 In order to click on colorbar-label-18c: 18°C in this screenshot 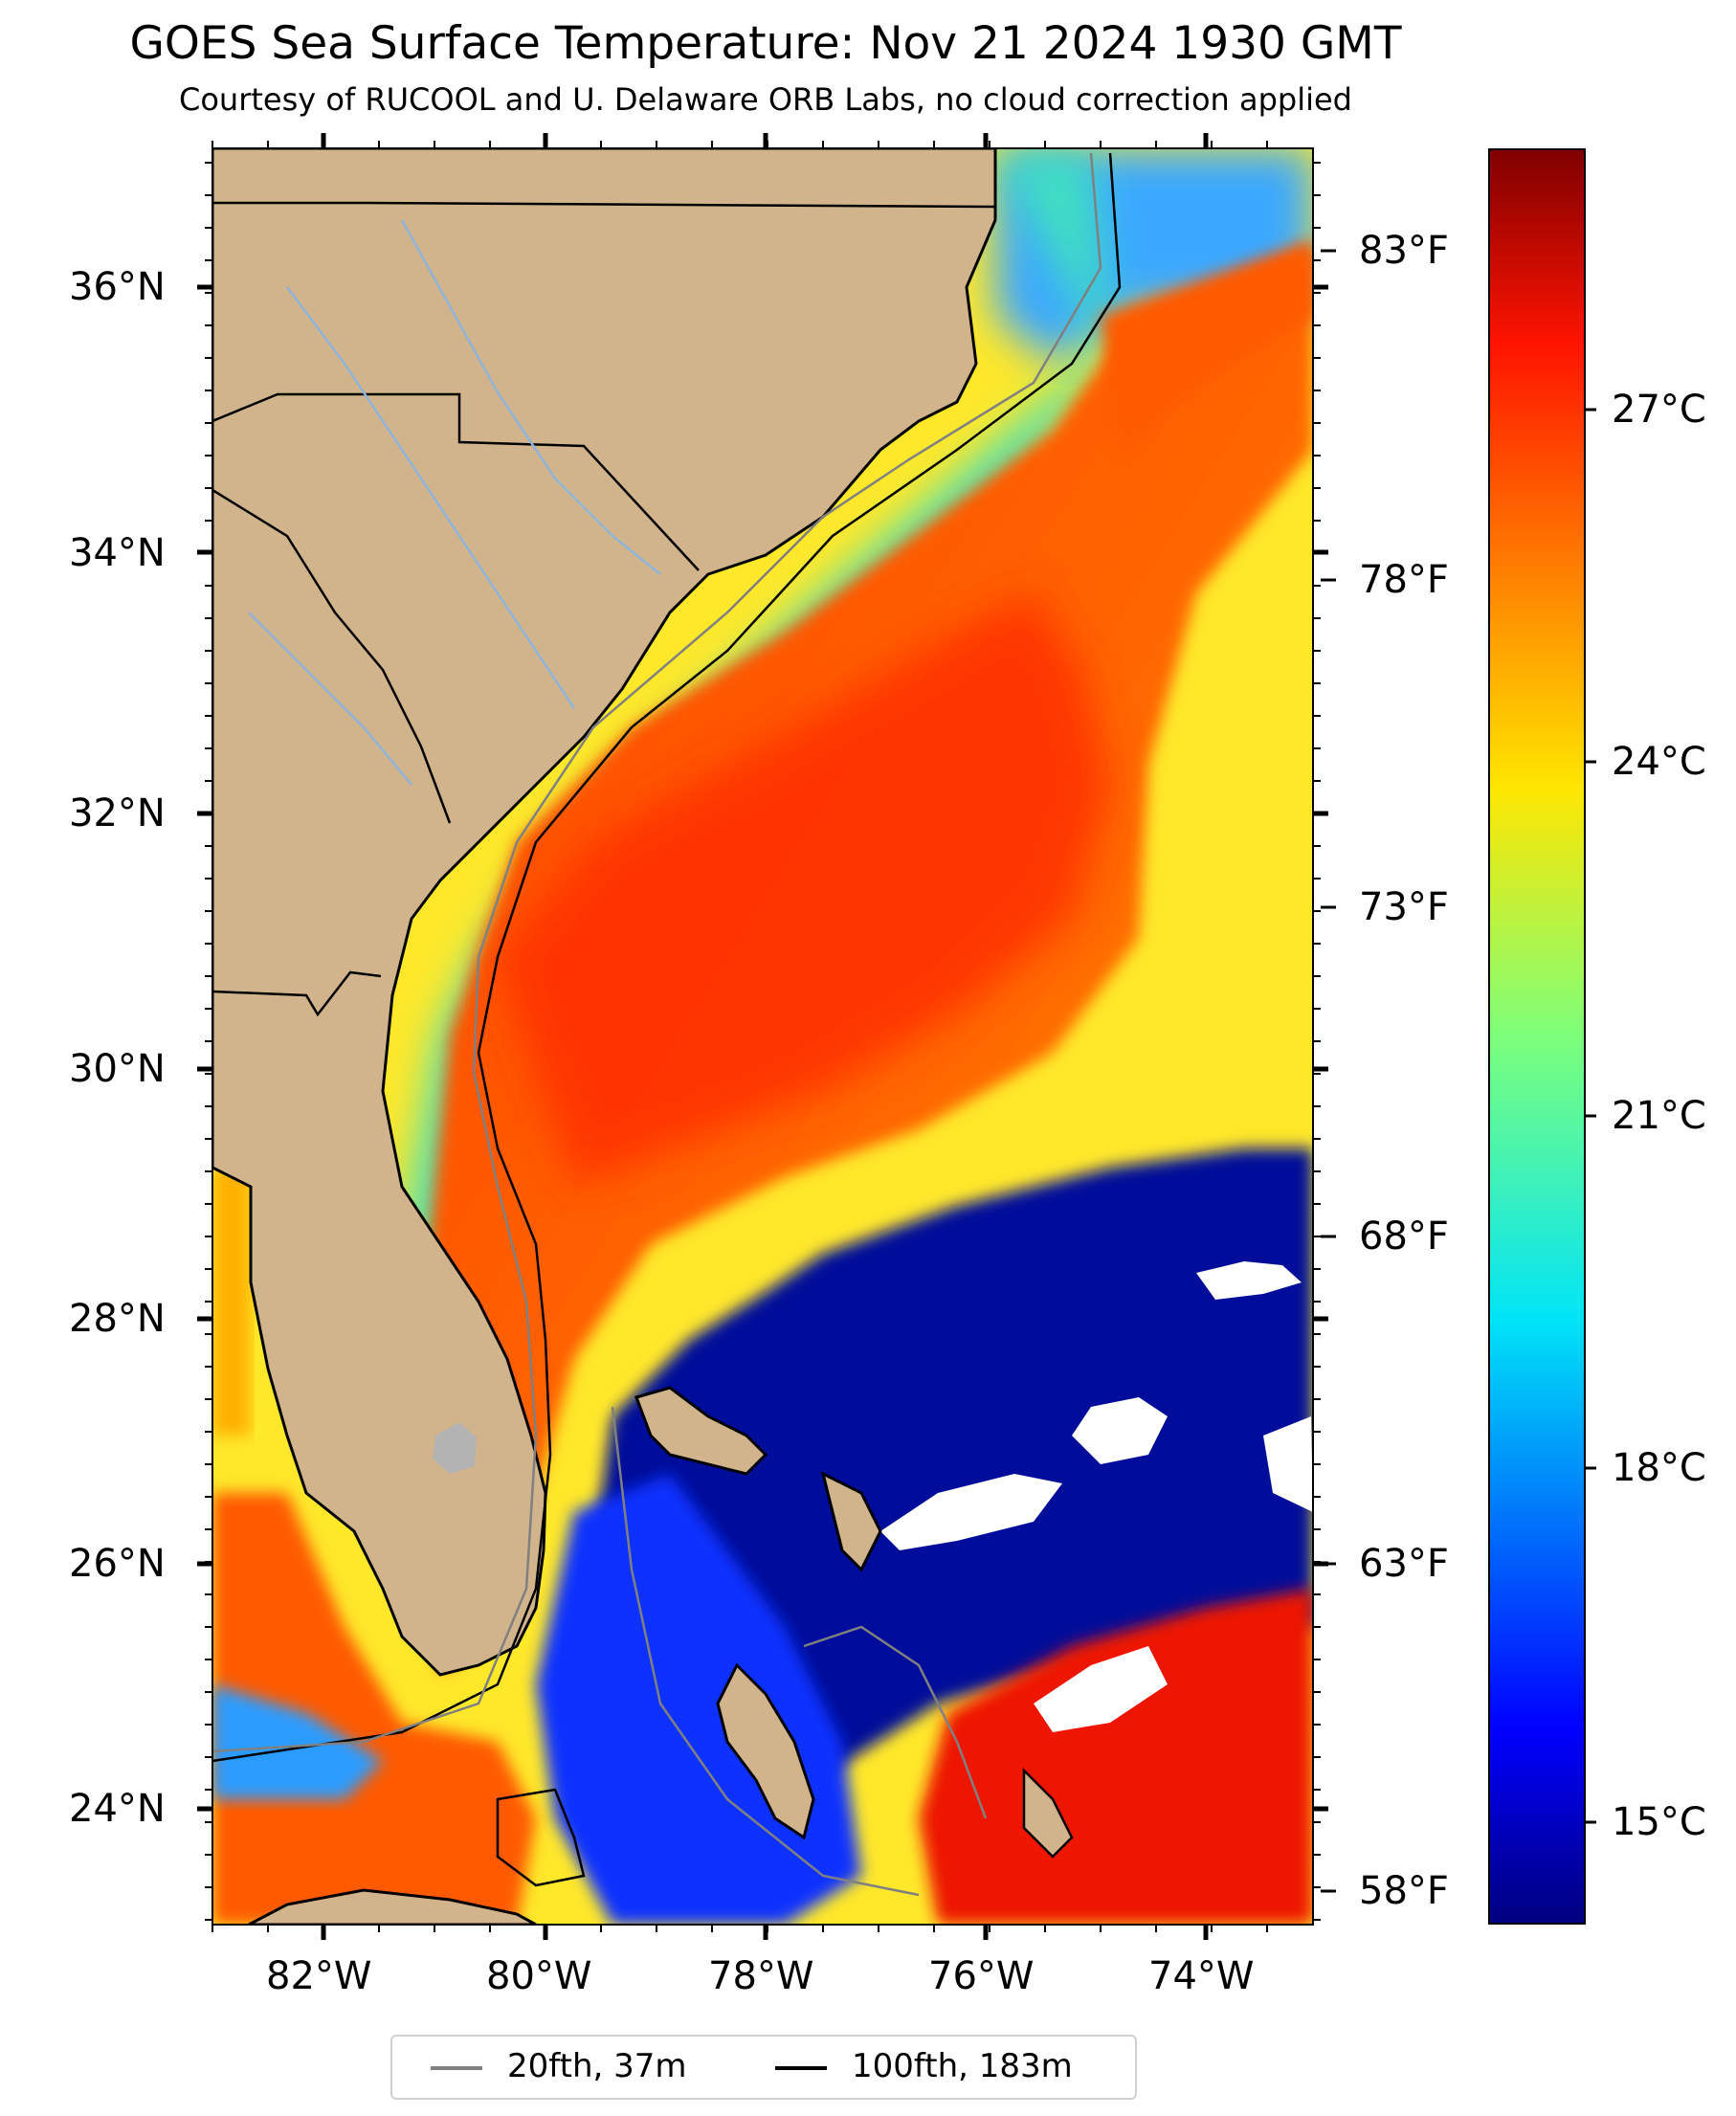, I will do `click(1659, 1468)`.